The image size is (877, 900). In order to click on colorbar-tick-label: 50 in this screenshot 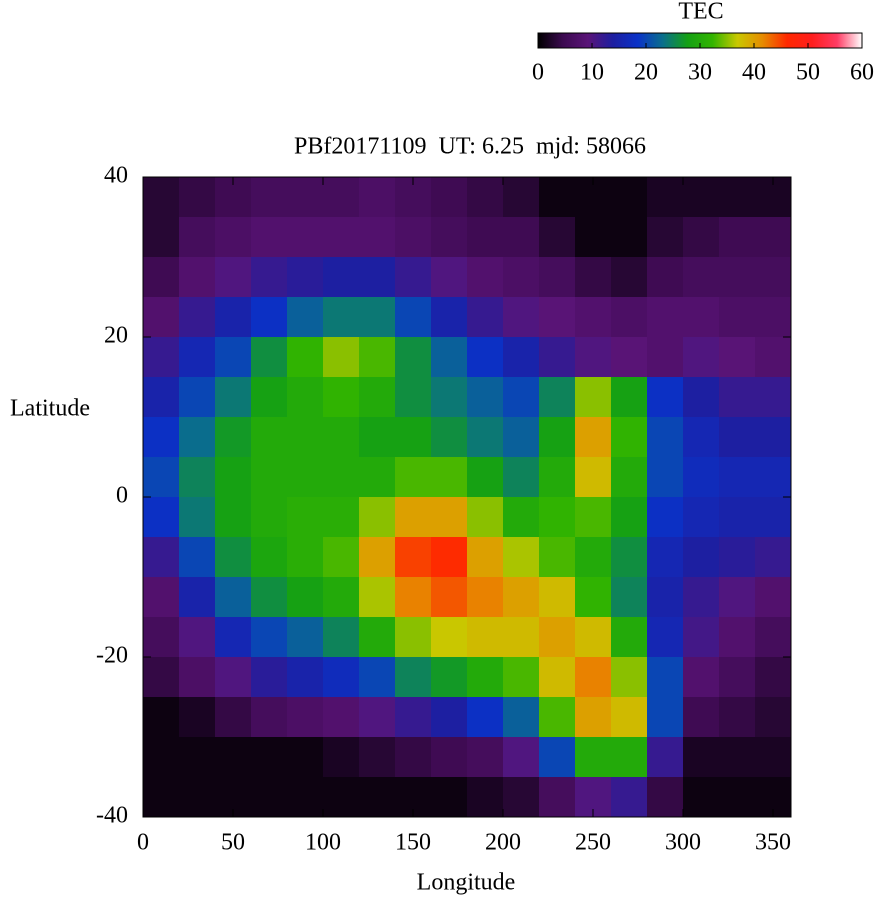, I will do `click(808, 73)`.